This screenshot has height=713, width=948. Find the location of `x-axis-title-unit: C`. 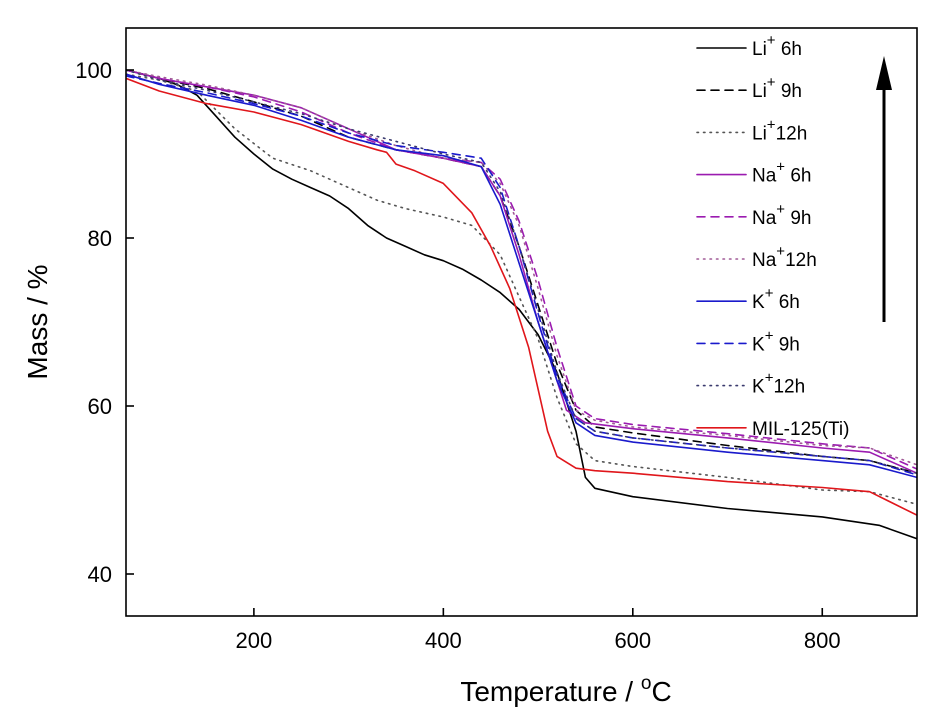

x-axis-title-unit: C is located at coordinates (661, 691).